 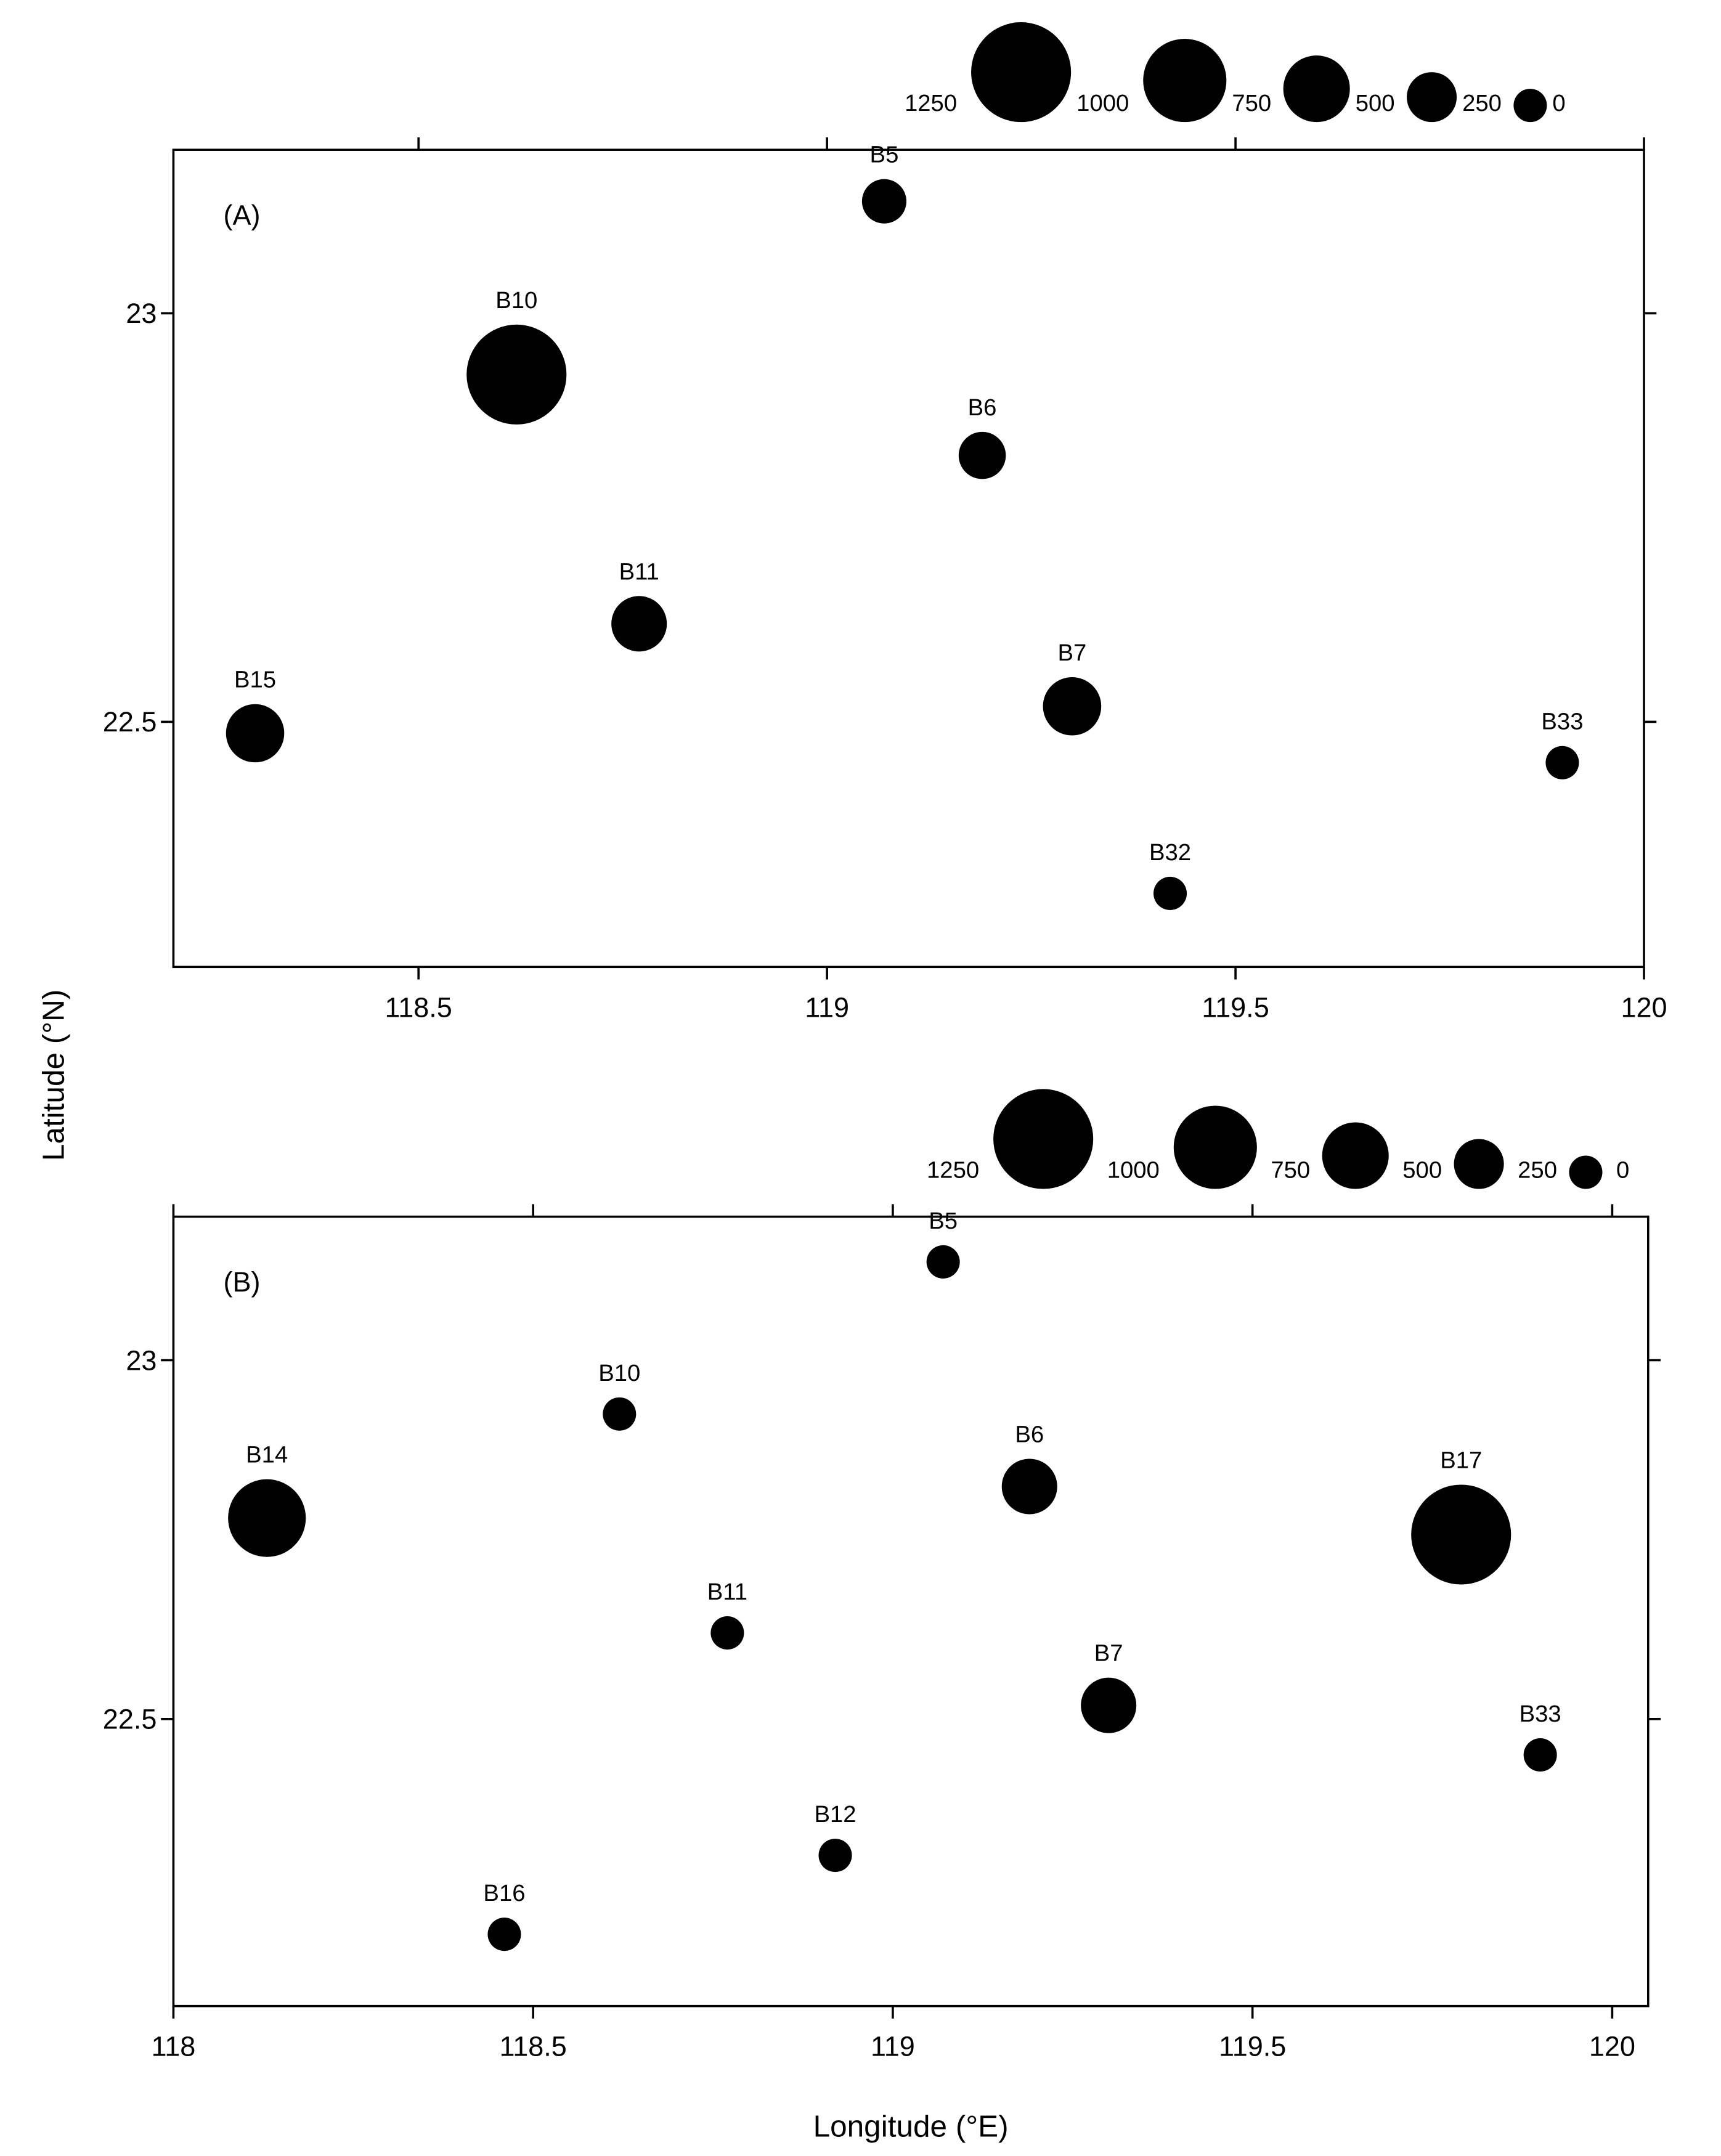 What do you see at coordinates (241, 215) in the screenshot?
I see `panel-label: (A)` at bounding box center [241, 215].